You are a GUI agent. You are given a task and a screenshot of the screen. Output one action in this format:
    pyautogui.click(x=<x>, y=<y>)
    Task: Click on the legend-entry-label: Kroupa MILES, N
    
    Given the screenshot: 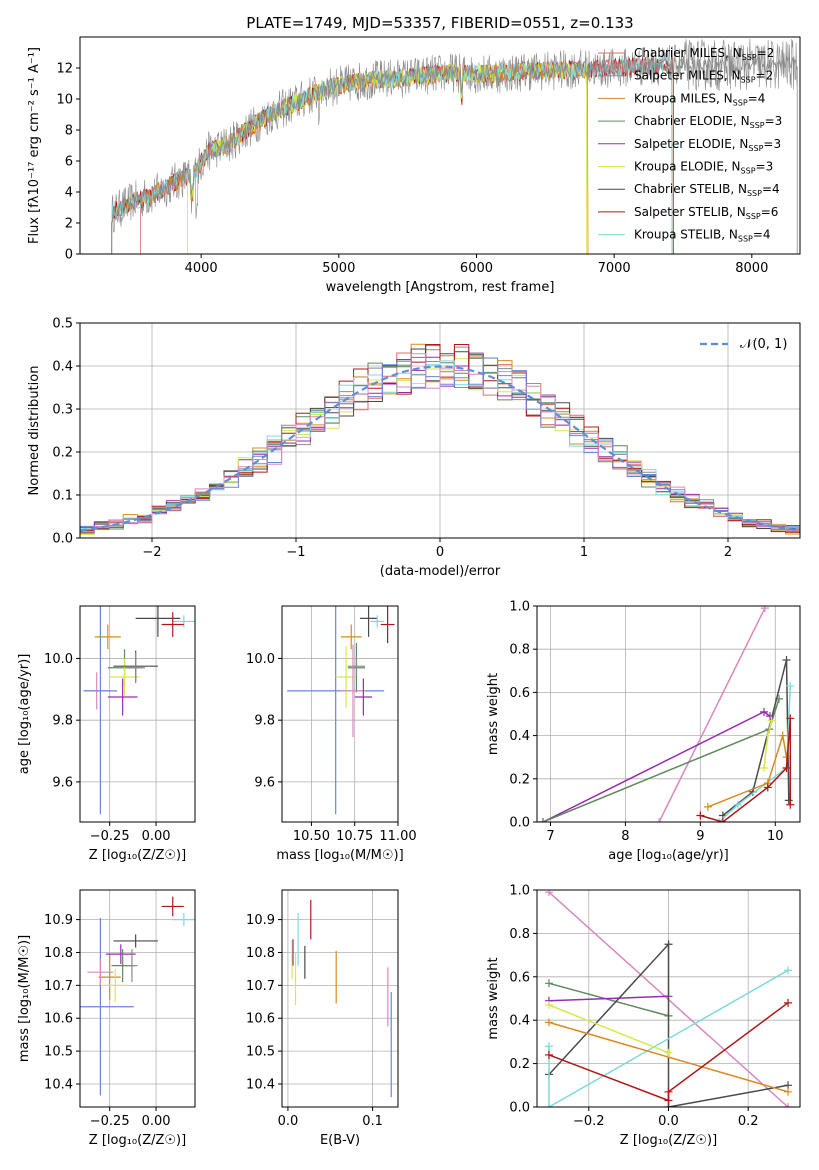 What is the action you would take?
    pyautogui.click(x=683, y=98)
    